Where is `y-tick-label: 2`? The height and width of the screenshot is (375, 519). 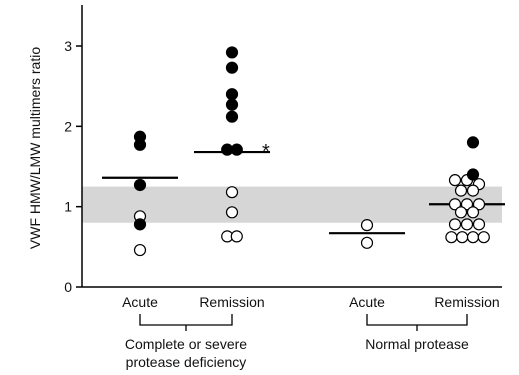 y-tick-label: 2 is located at coordinates (68, 126).